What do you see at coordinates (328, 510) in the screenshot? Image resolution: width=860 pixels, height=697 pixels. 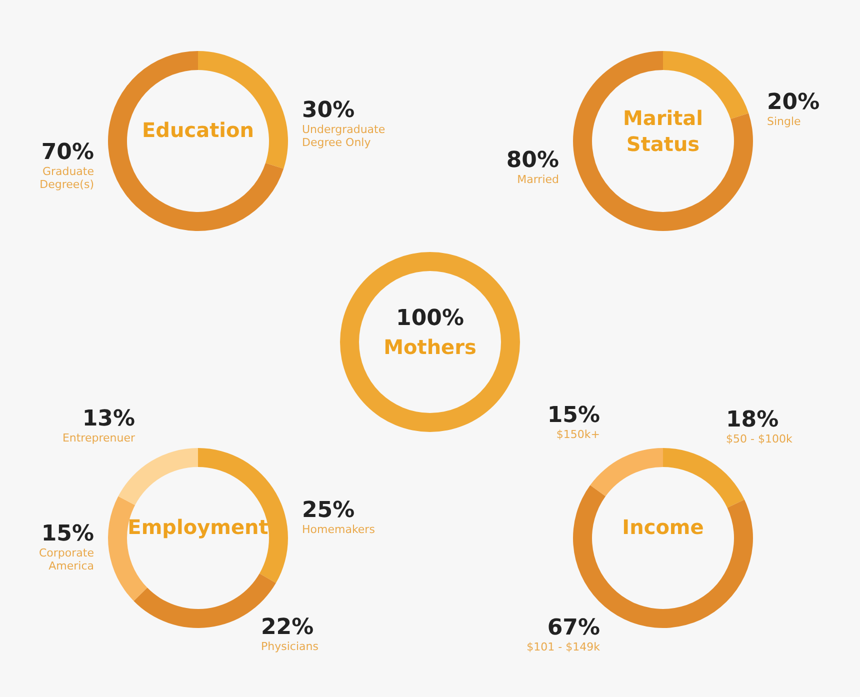 I see `data-label: 25%` at bounding box center [328, 510].